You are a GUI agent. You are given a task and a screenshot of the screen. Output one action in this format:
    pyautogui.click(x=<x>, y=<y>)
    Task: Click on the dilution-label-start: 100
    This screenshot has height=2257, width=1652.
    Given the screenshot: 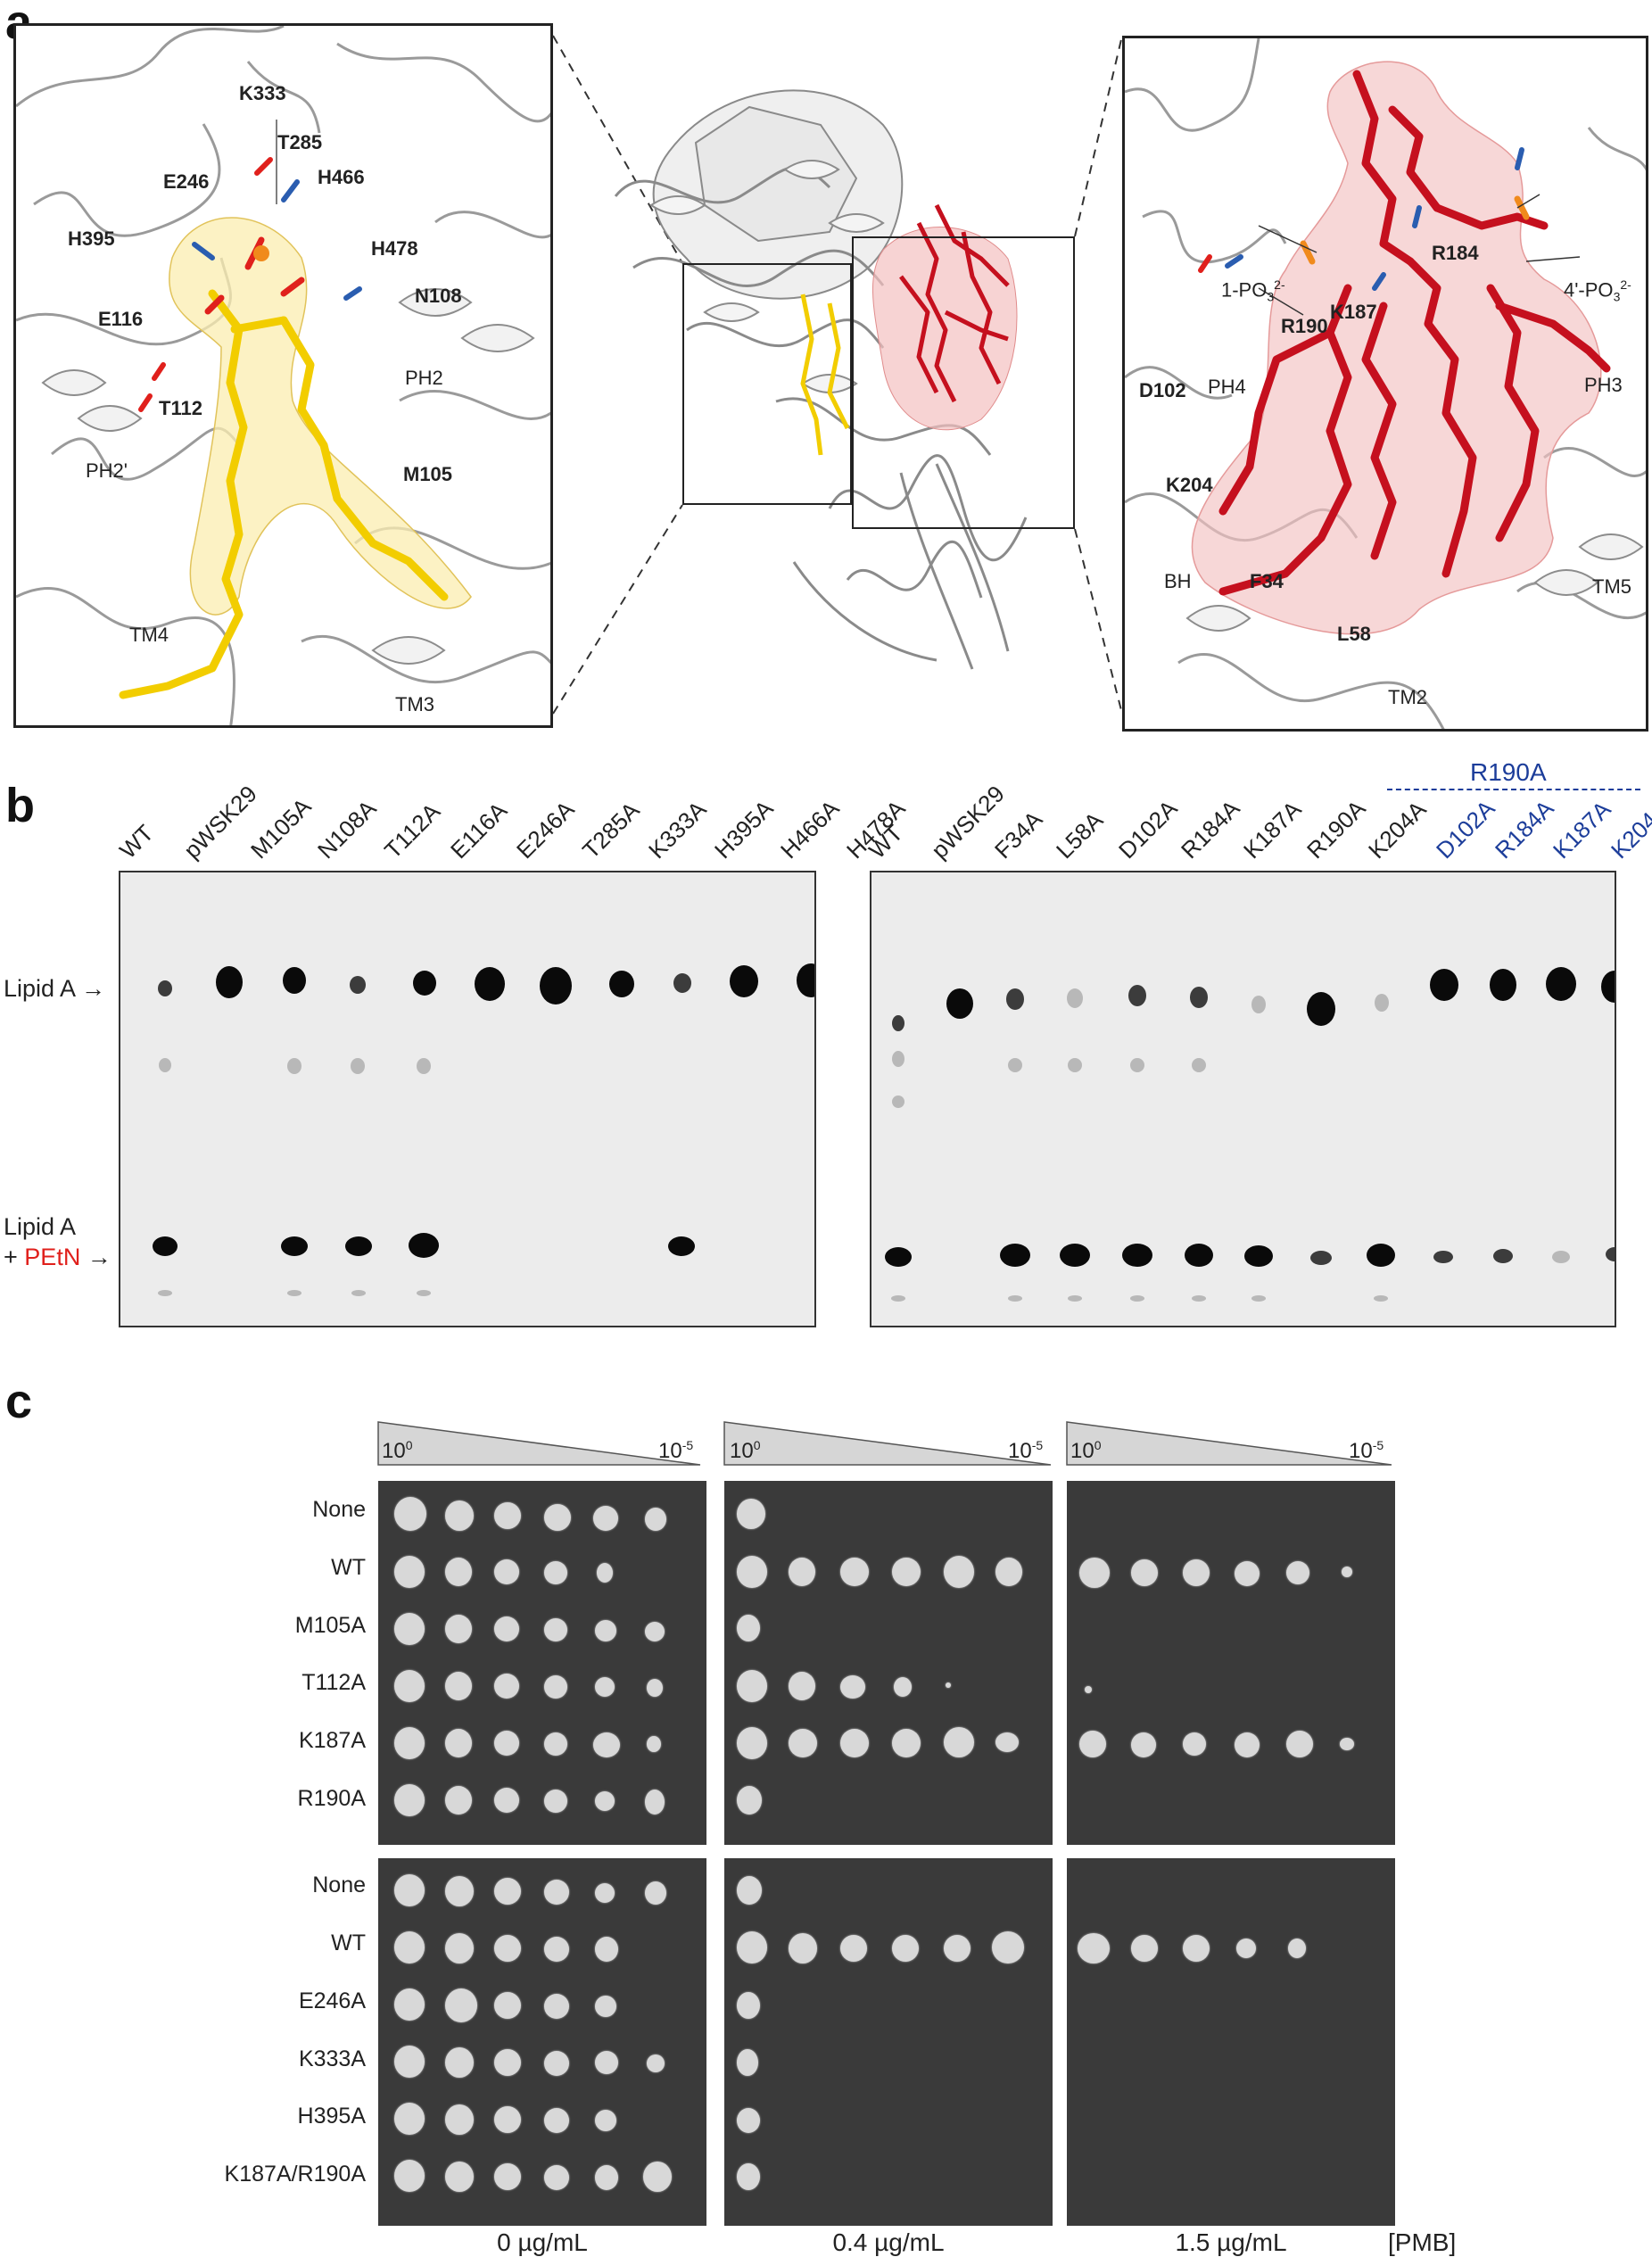 What is the action you would take?
    pyautogui.click(x=1086, y=1451)
    